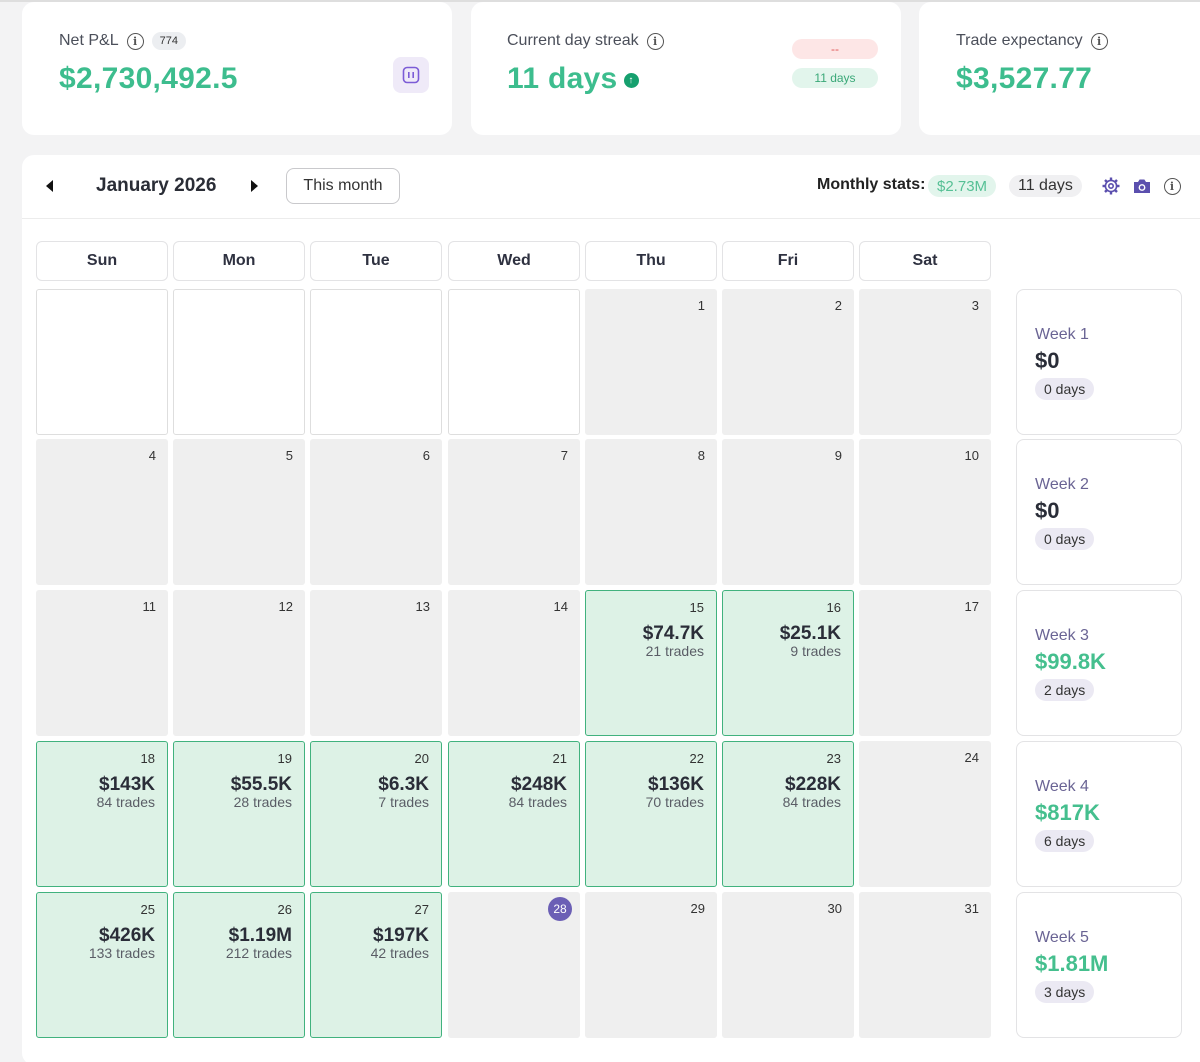 The image size is (1200, 1062). I want to click on calendar-day-14: 14, so click(514, 663).